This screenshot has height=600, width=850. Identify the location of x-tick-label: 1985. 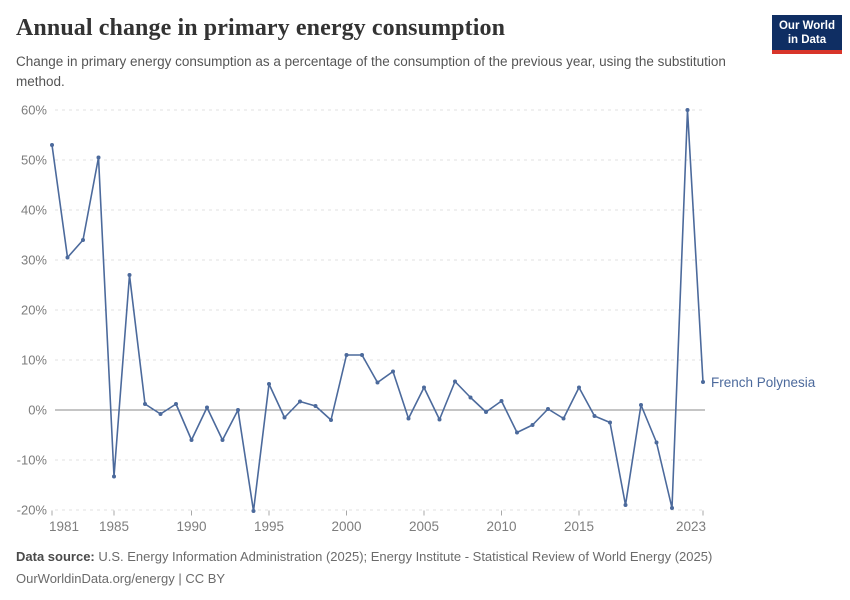
(114, 526).